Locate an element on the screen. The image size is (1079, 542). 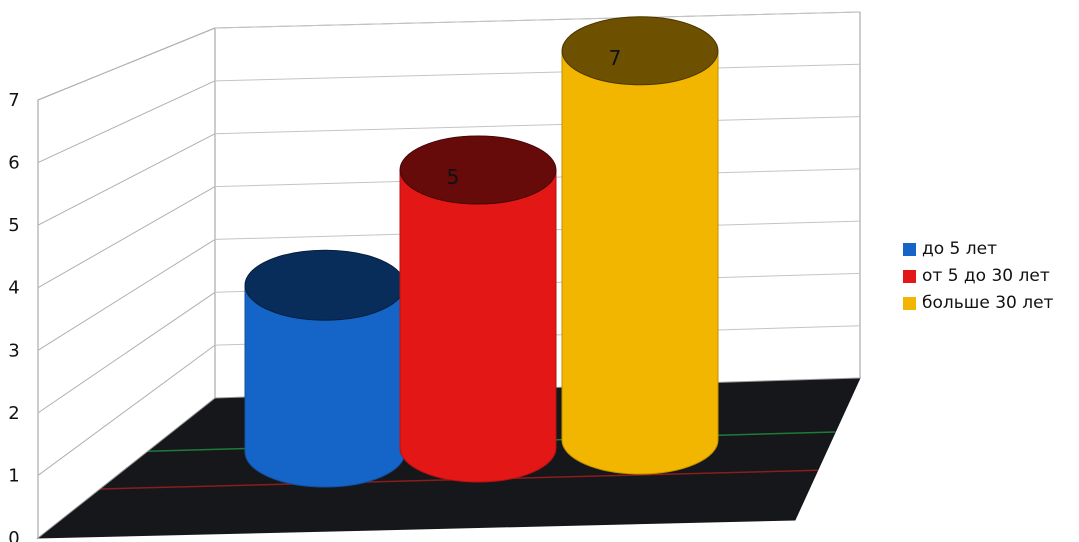
y-tick-label: 7 is located at coordinates (13, 100).